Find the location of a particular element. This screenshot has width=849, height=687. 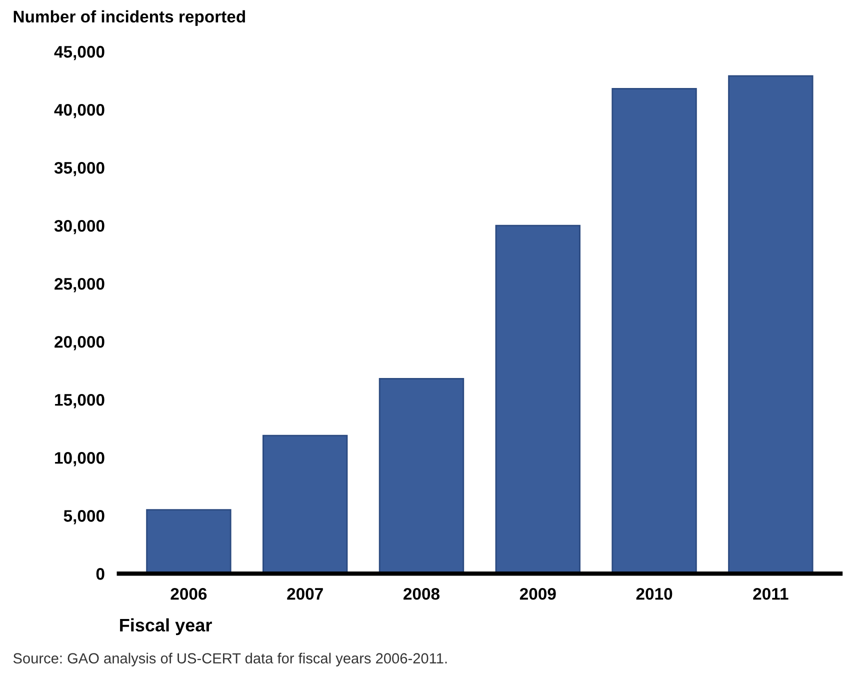

y-tick-label: 45,000 is located at coordinates (79, 53).